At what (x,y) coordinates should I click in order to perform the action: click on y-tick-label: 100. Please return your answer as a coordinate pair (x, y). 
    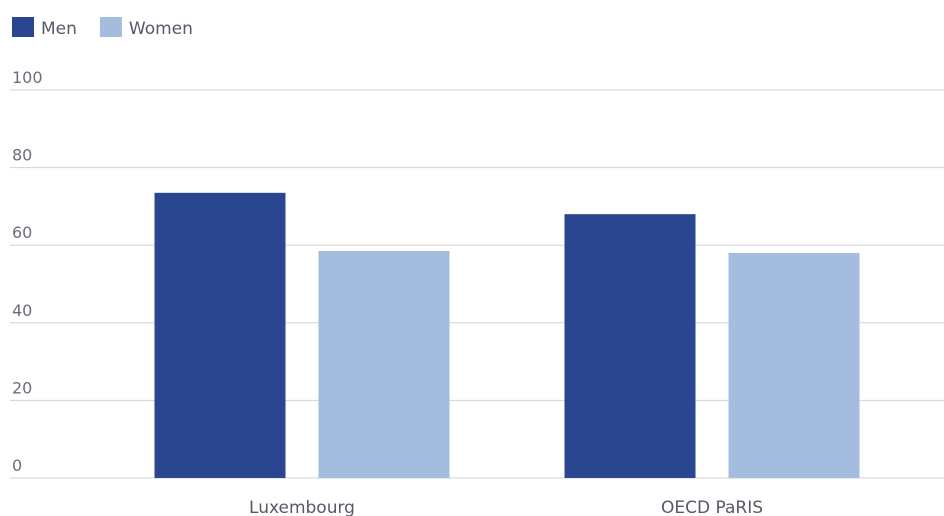
    Looking at the image, I should click on (27, 77).